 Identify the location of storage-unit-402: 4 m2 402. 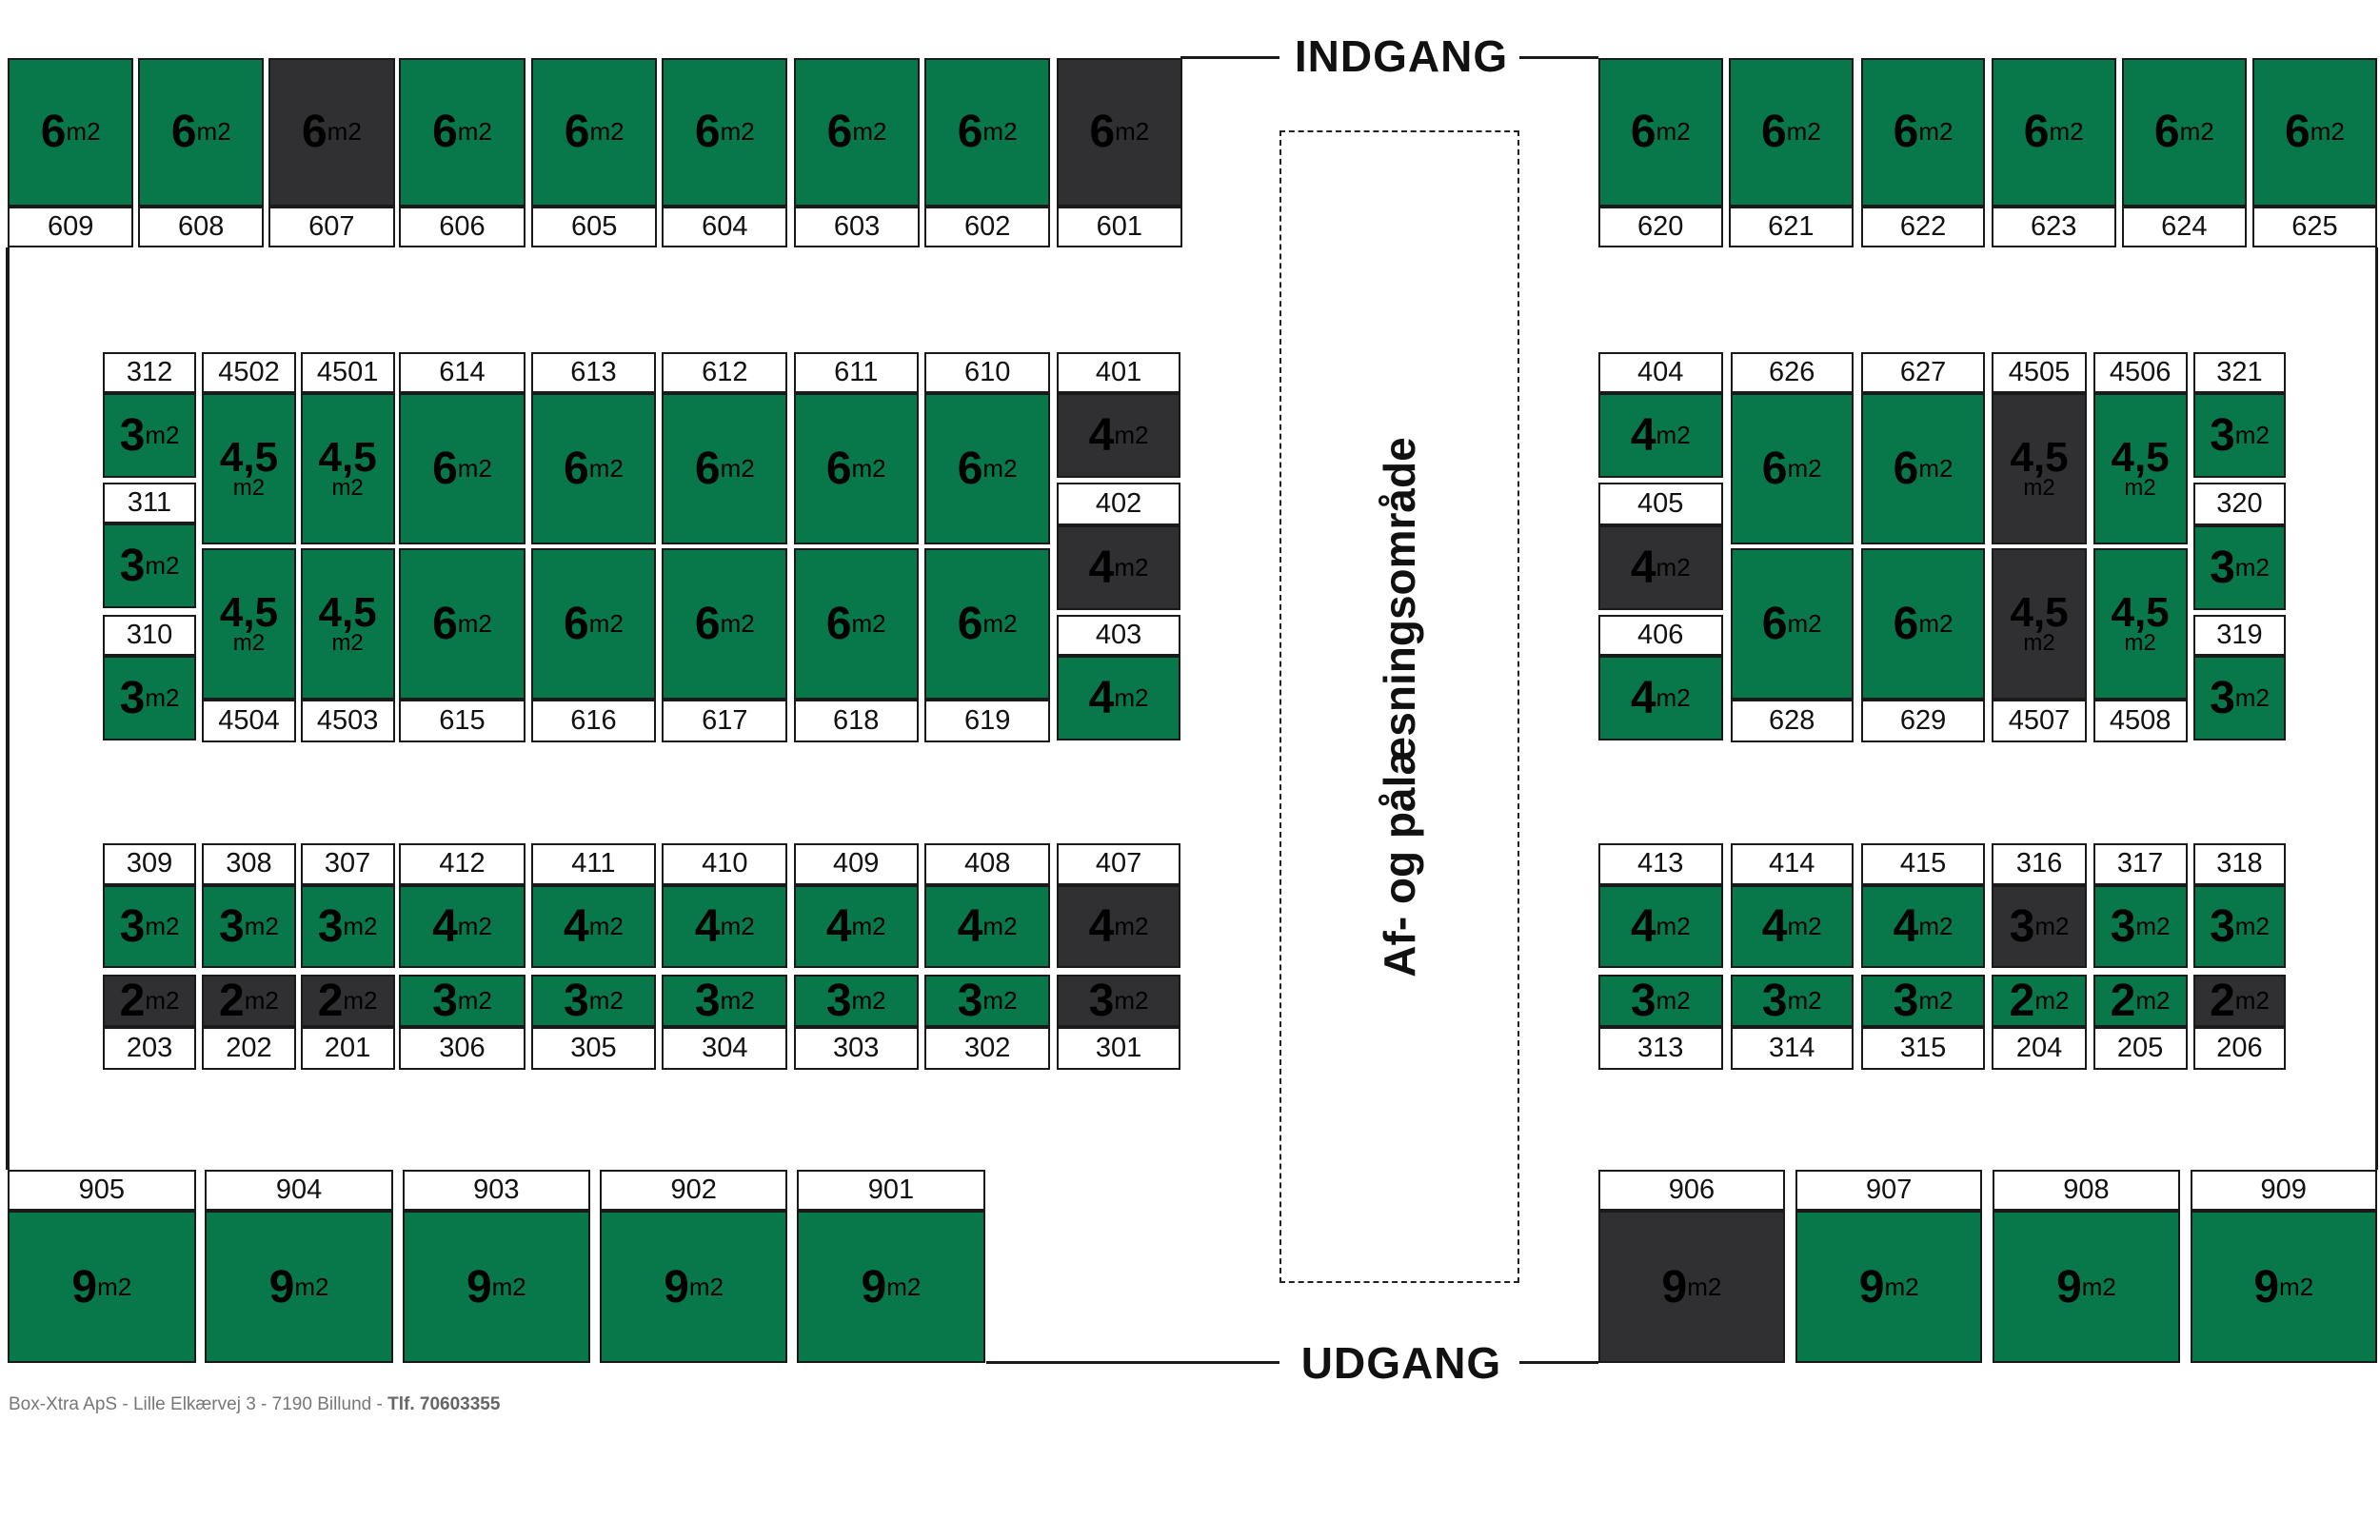
(1118, 546).